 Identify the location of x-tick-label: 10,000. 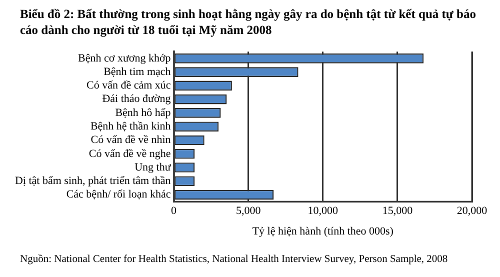
(323, 211).